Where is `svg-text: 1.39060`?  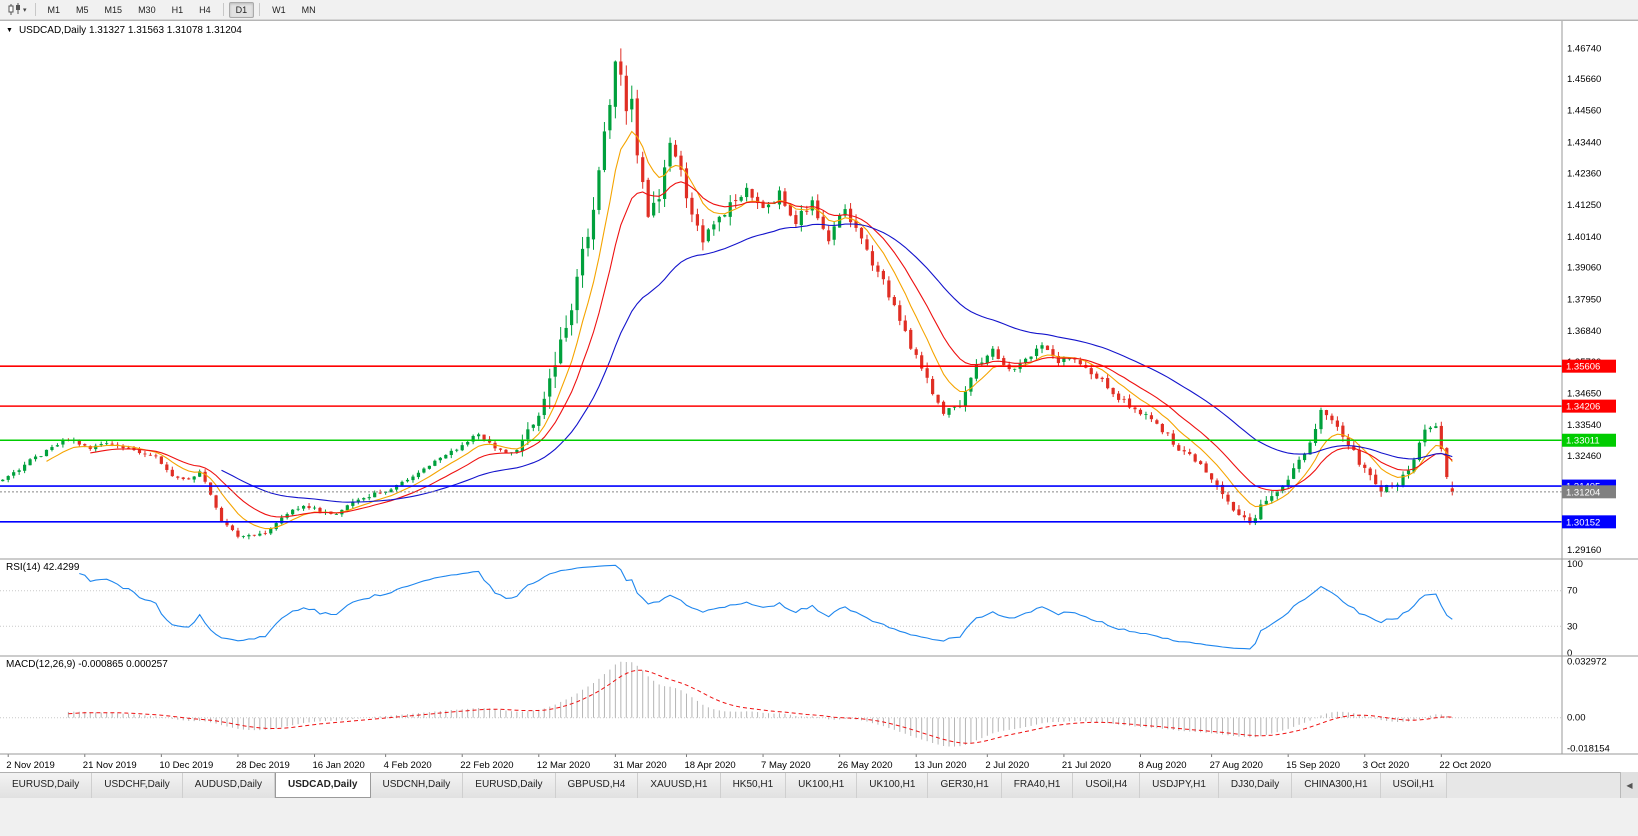
svg-text: 1.39060 is located at coordinates (1584, 268).